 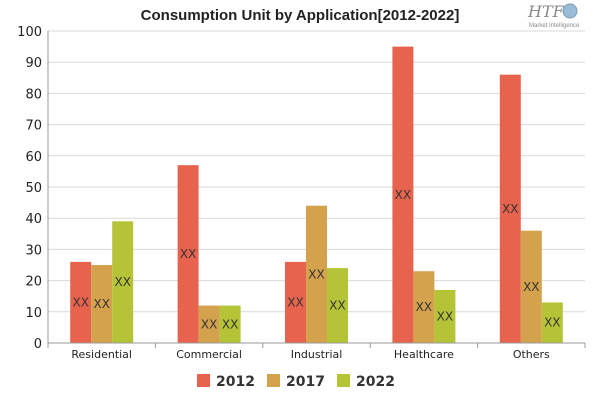 I want to click on y-tick-label: 40, so click(x=33, y=219).